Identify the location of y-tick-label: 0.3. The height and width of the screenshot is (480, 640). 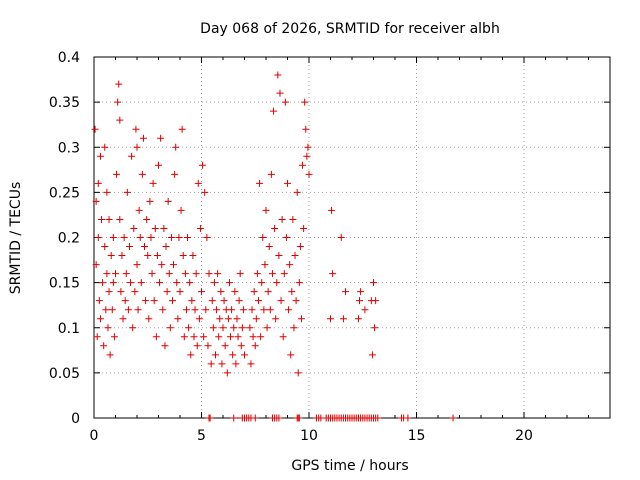
(69, 148).